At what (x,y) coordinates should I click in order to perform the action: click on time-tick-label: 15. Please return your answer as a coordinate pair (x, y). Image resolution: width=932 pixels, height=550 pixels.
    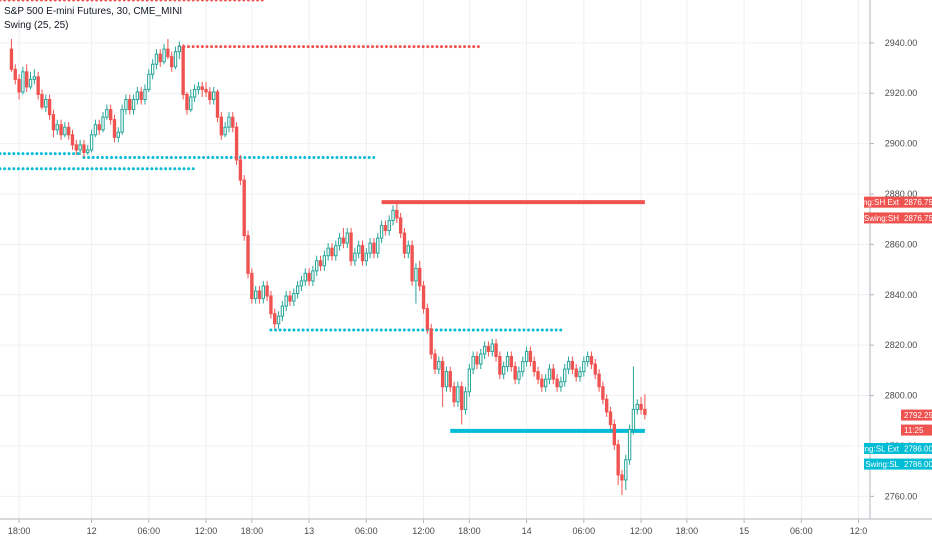
    Looking at the image, I should click on (744, 531).